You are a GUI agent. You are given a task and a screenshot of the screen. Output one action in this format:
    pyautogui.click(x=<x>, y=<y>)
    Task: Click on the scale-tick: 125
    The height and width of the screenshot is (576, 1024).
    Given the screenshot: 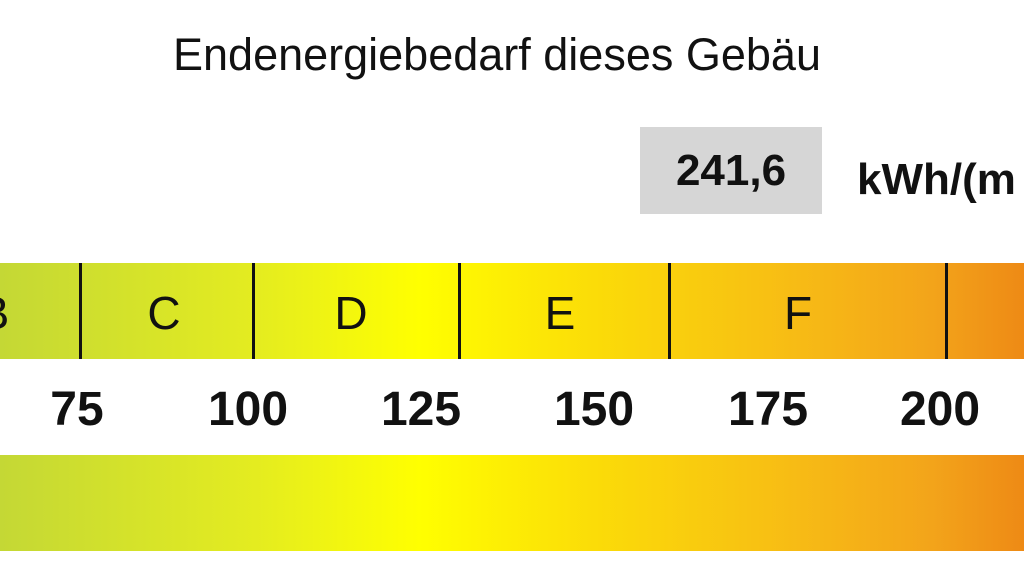 What is the action you would take?
    pyautogui.click(x=421, y=409)
    